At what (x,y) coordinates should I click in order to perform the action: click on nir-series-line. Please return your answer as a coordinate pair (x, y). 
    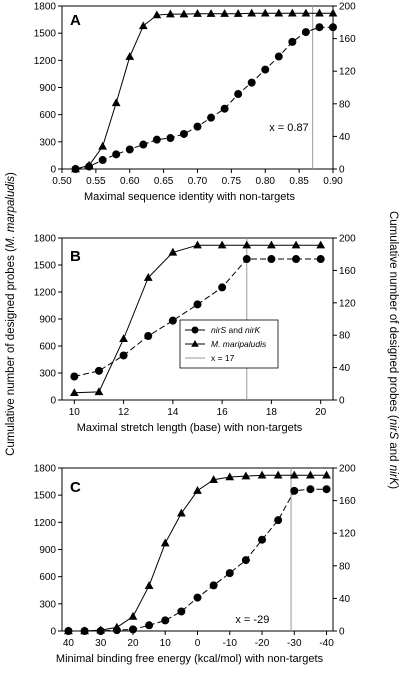
    Looking at the image, I should click on (197, 560).